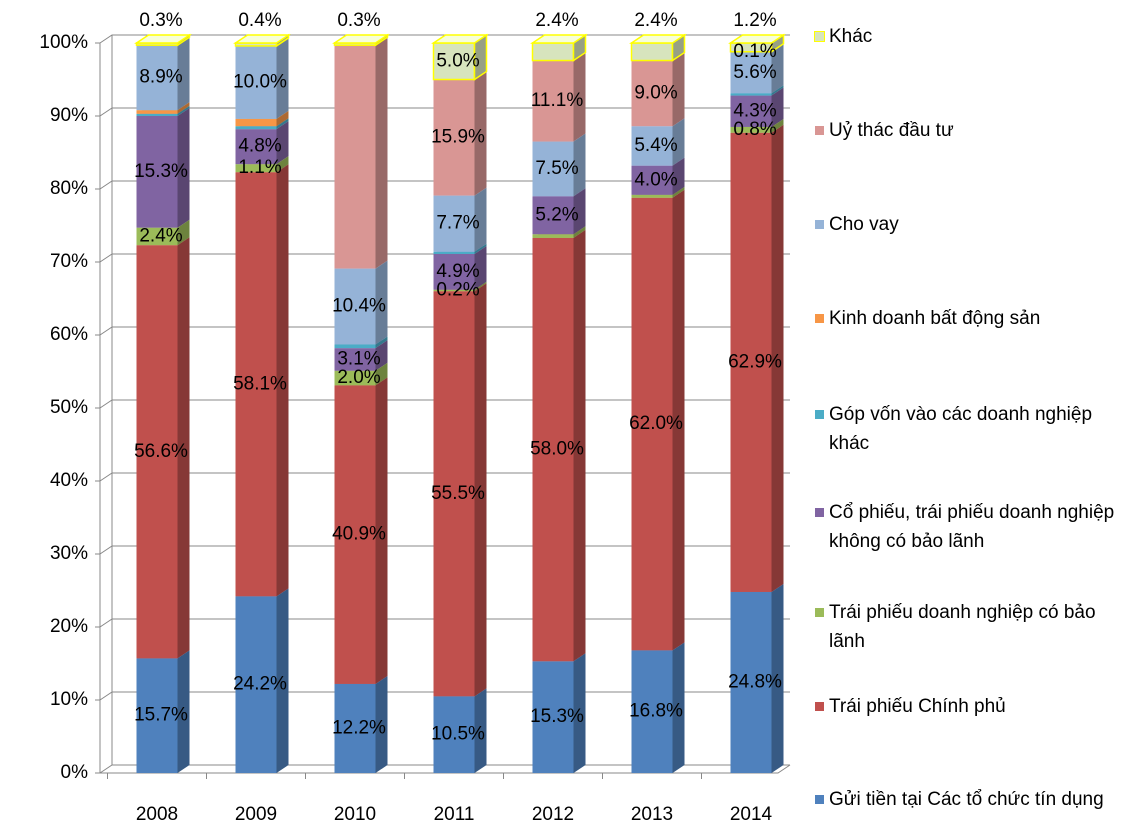 This screenshot has height=829, width=1124. What do you see at coordinates (359, 727) in the screenshot?
I see `data-label: 12.2%` at bounding box center [359, 727].